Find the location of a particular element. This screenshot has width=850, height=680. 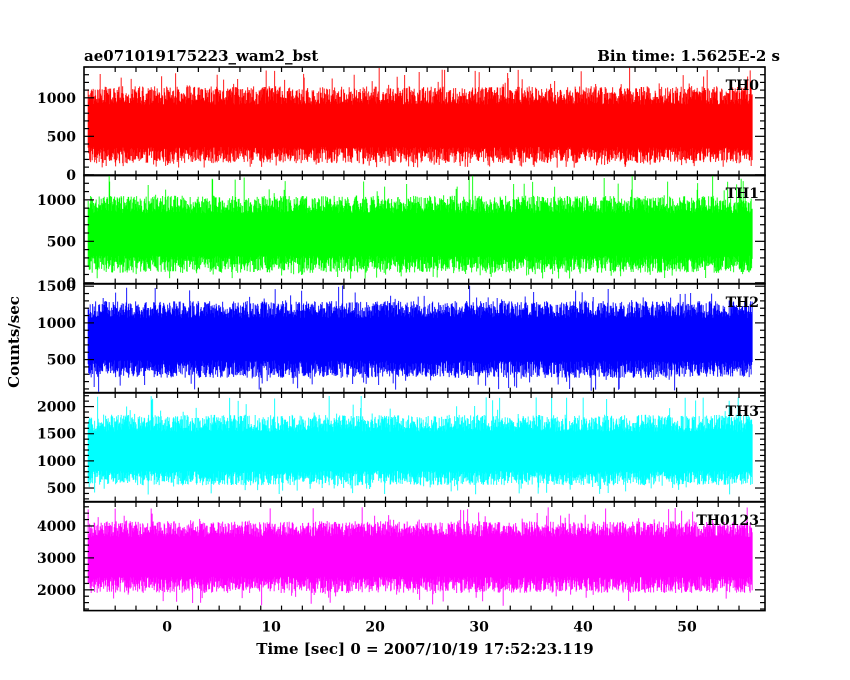

panel-th2: 500 1000 1500 TH2 is located at coordinates (401, 336).